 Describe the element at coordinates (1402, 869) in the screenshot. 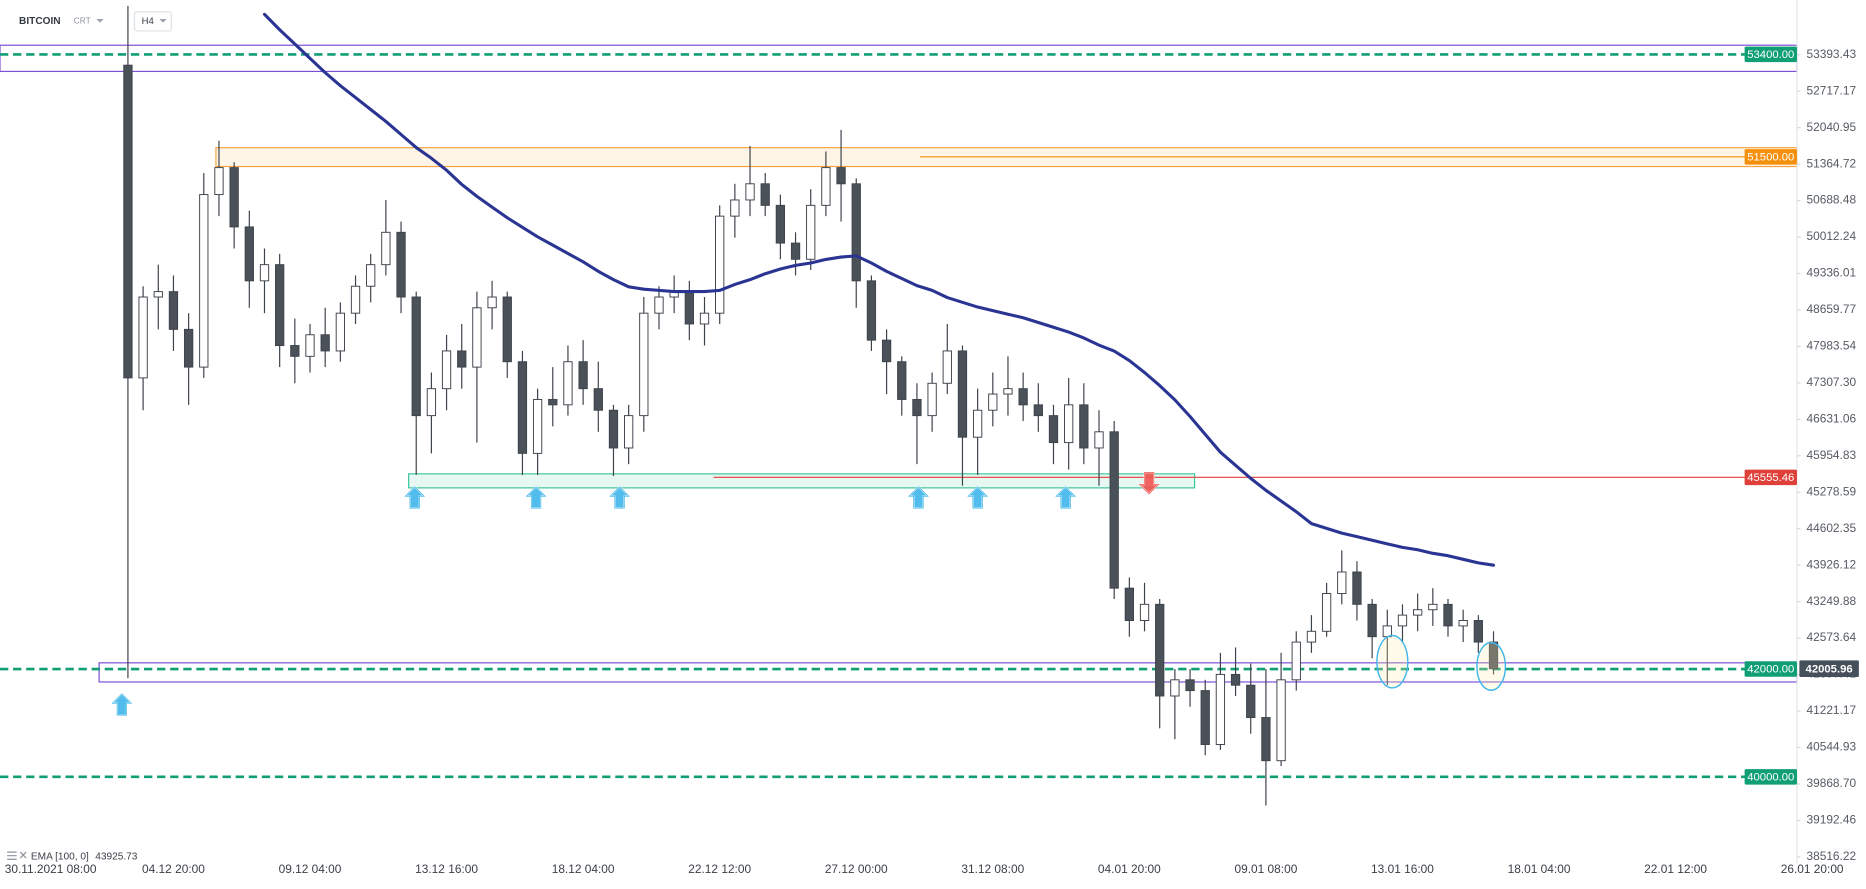

I see `x-tick-label: 13.01 16:00` at that location.